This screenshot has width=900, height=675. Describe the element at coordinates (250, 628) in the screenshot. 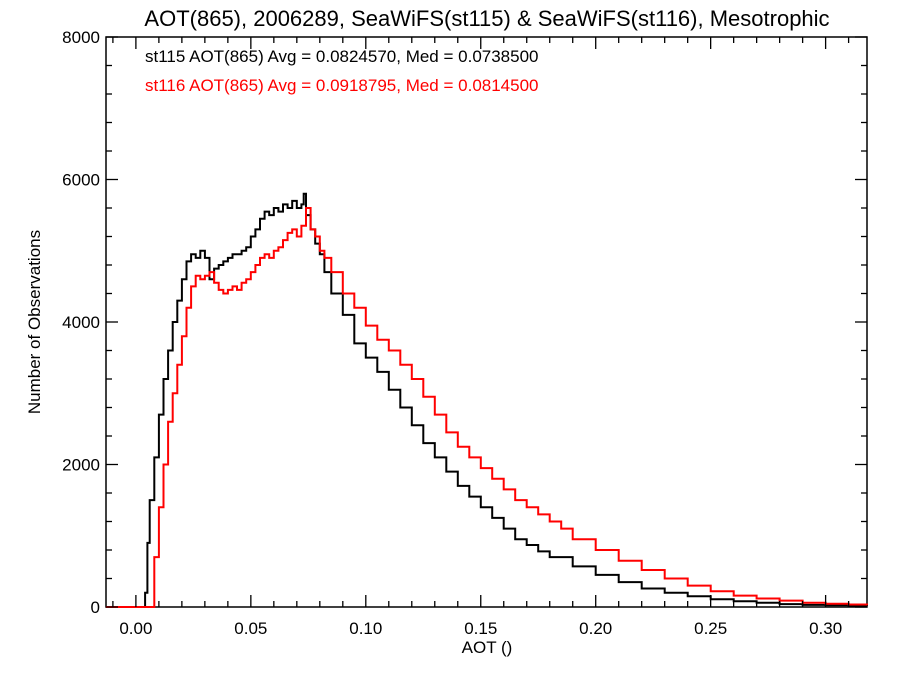

I see `x-tick-label: 0.05` at that location.